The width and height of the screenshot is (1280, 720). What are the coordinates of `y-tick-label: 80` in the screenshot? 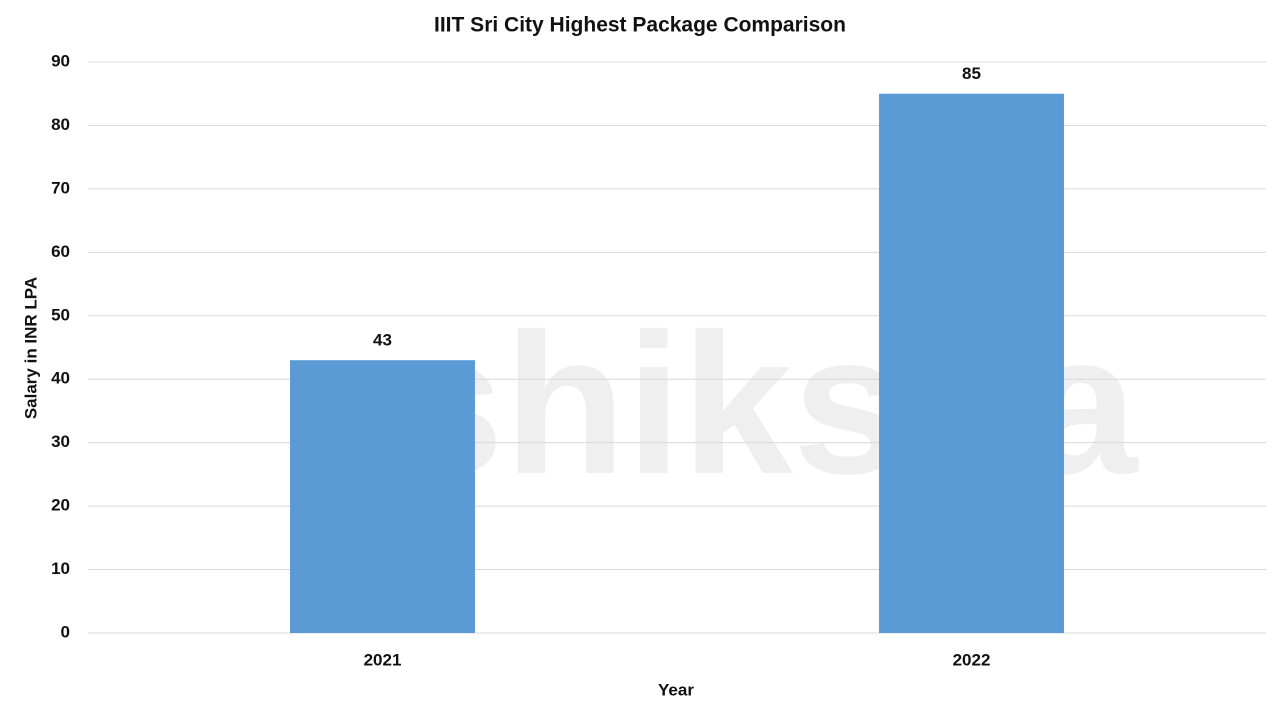 It's located at (60, 124).